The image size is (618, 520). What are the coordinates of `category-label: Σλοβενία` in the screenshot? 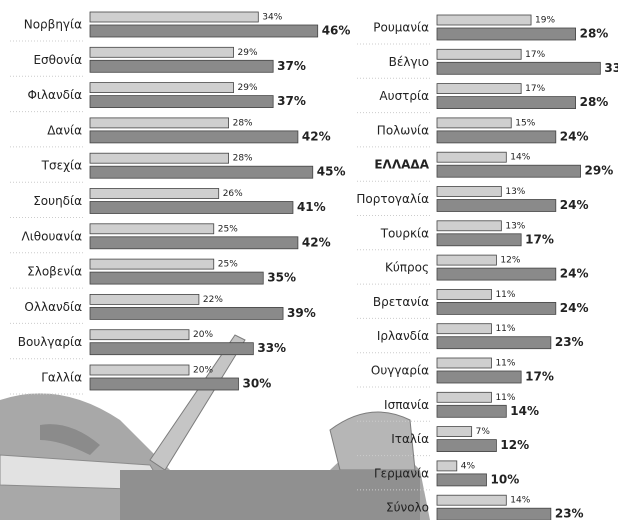 It's located at (54, 272).